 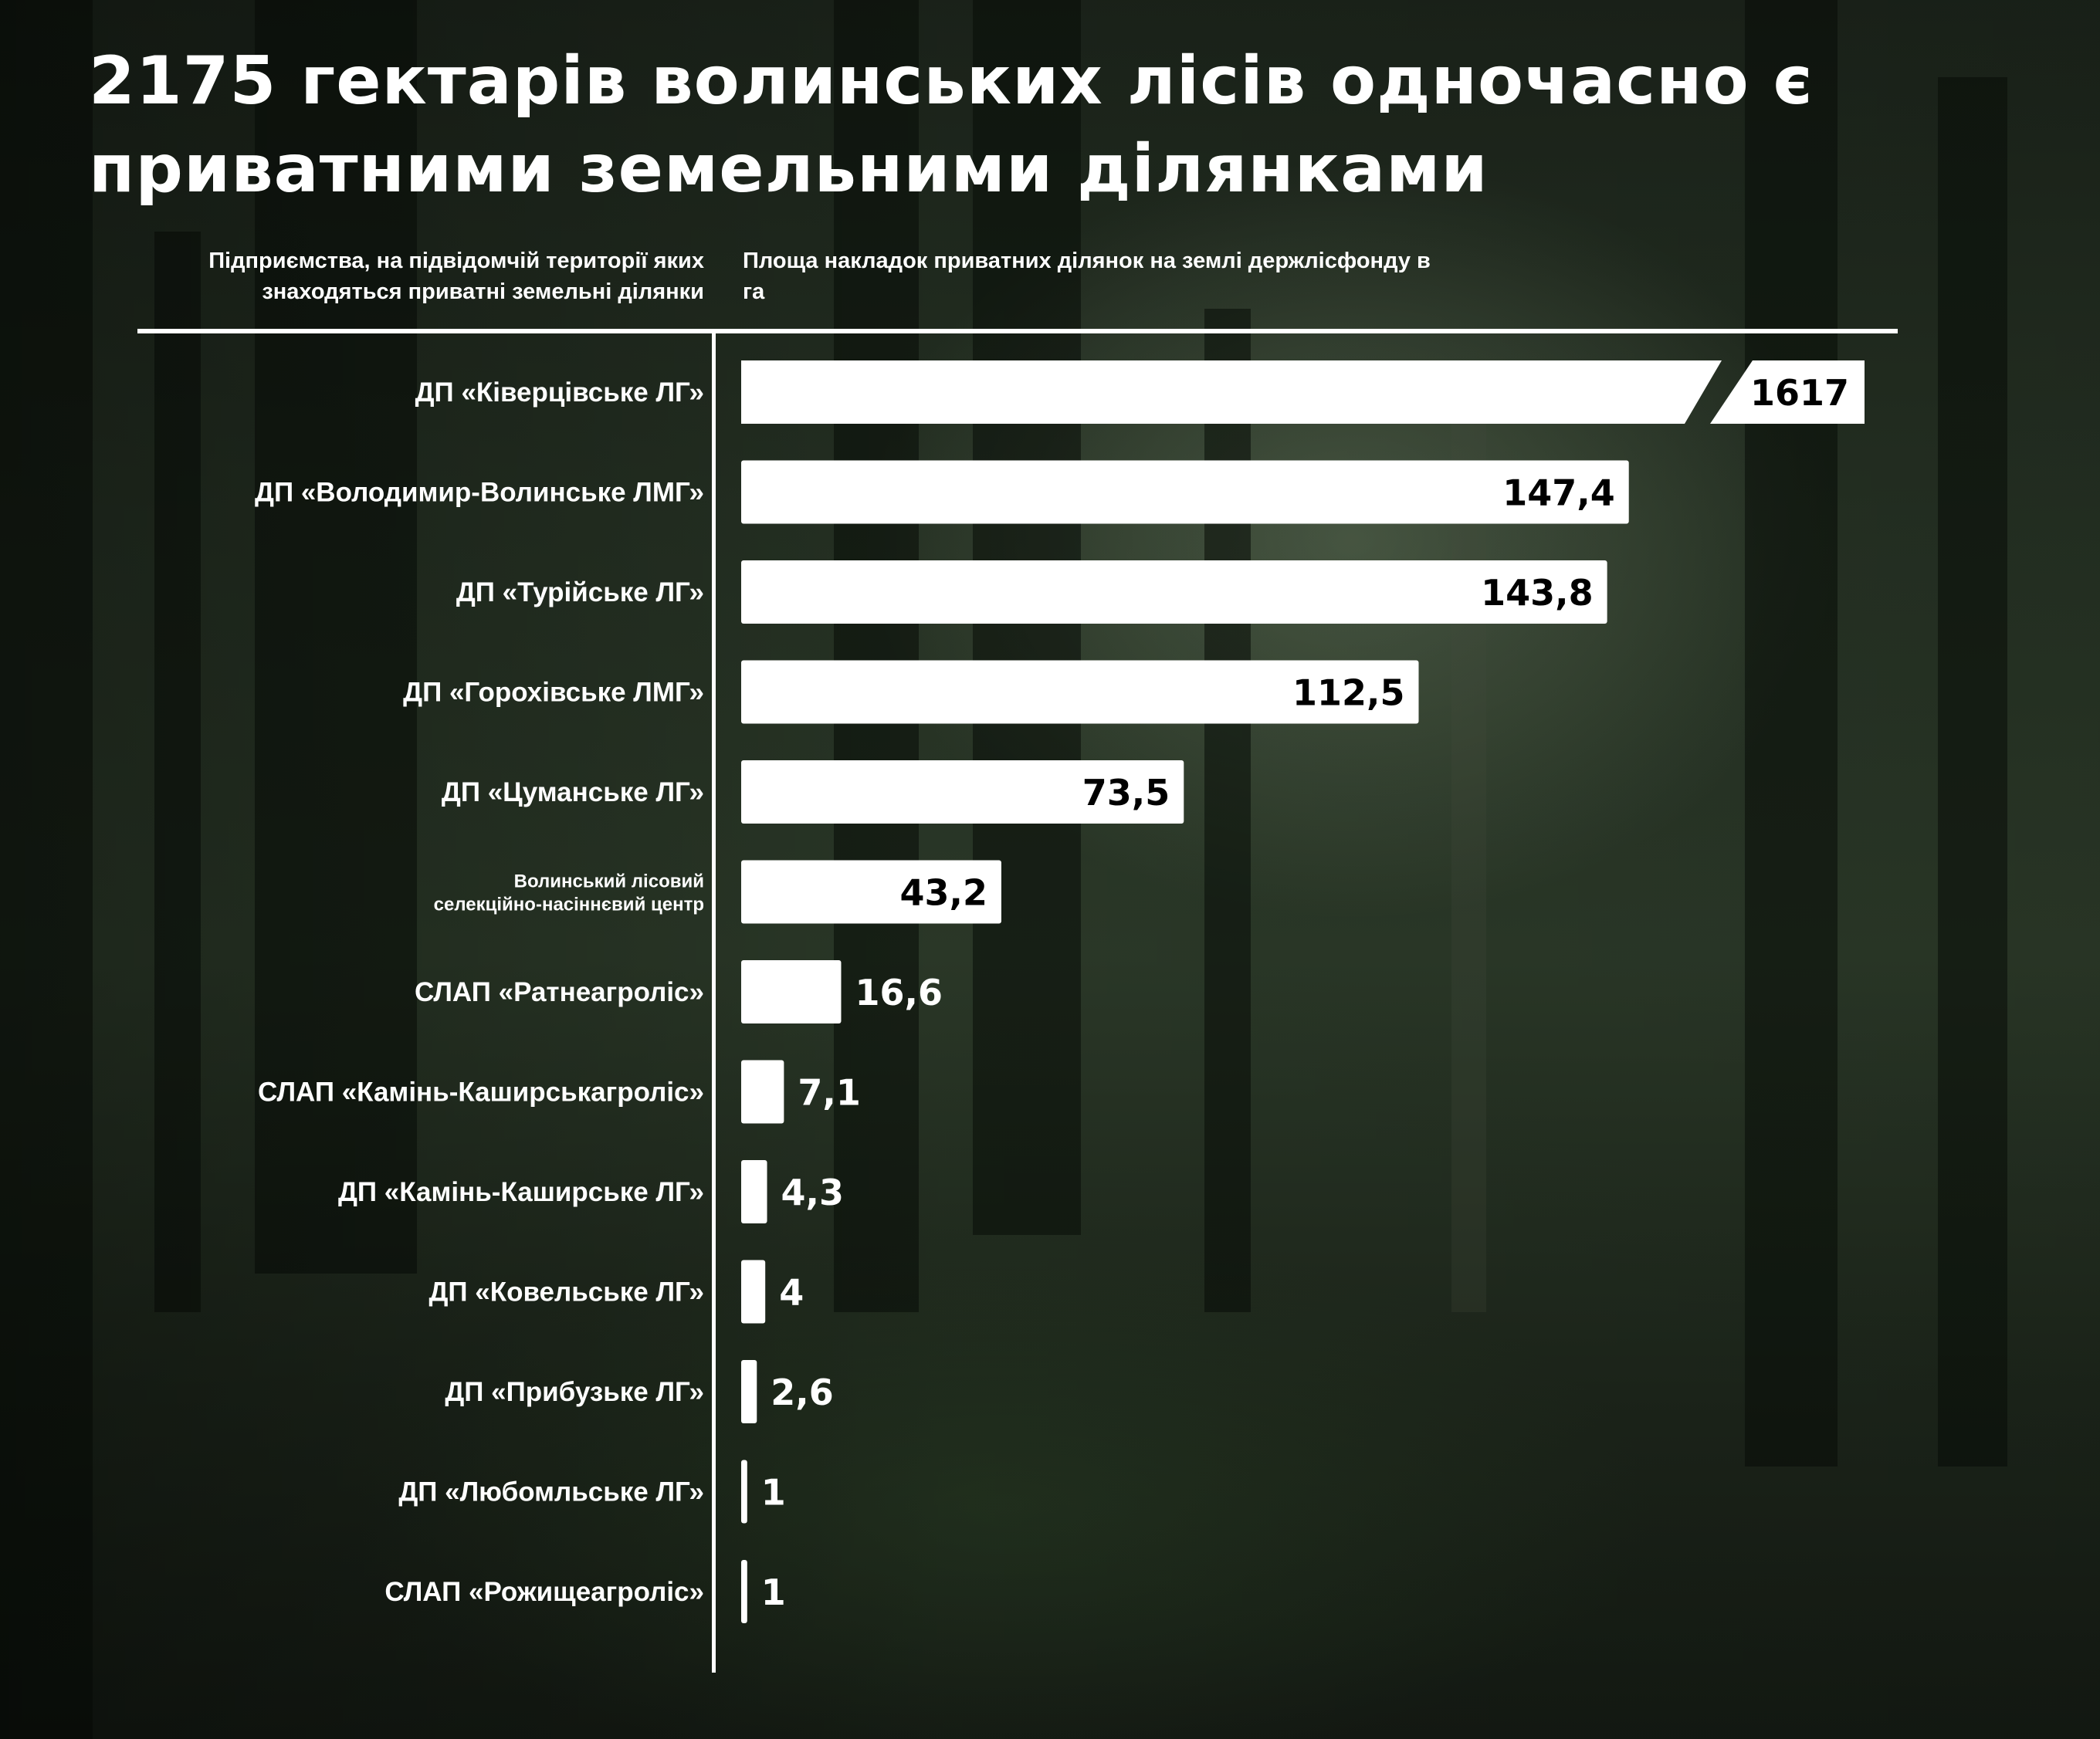 I want to click on value-label: 4, so click(x=792, y=1293).